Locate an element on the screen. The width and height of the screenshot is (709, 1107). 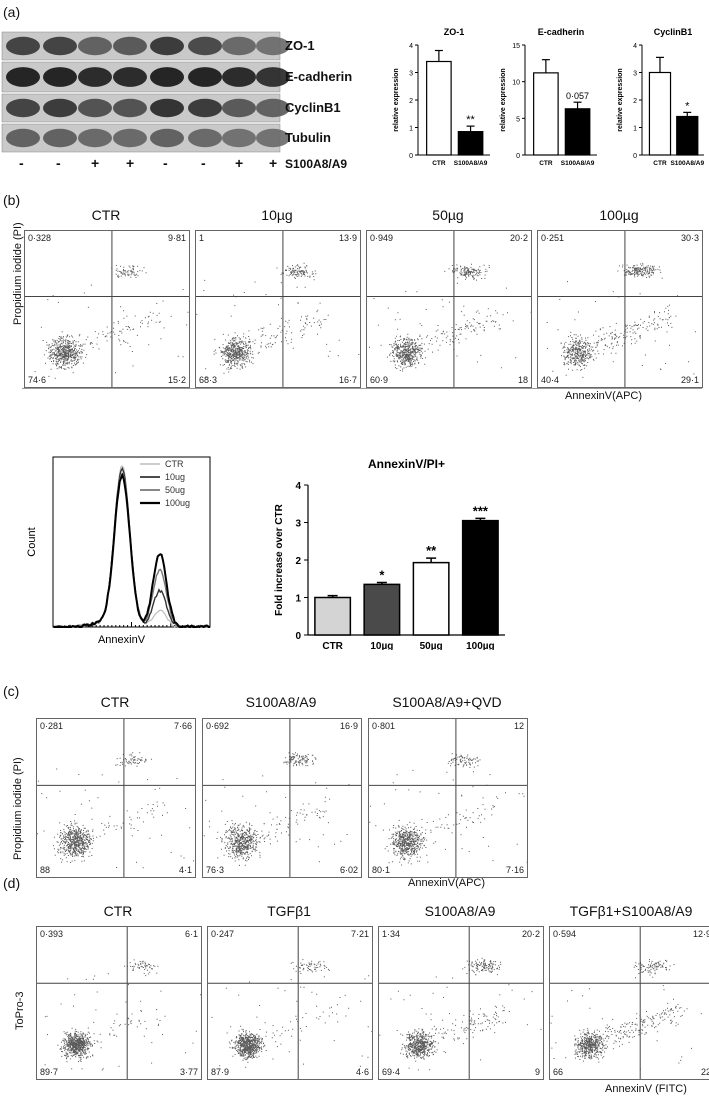
quadrant-lr-value: 16·7 is located at coordinates (347, 380).